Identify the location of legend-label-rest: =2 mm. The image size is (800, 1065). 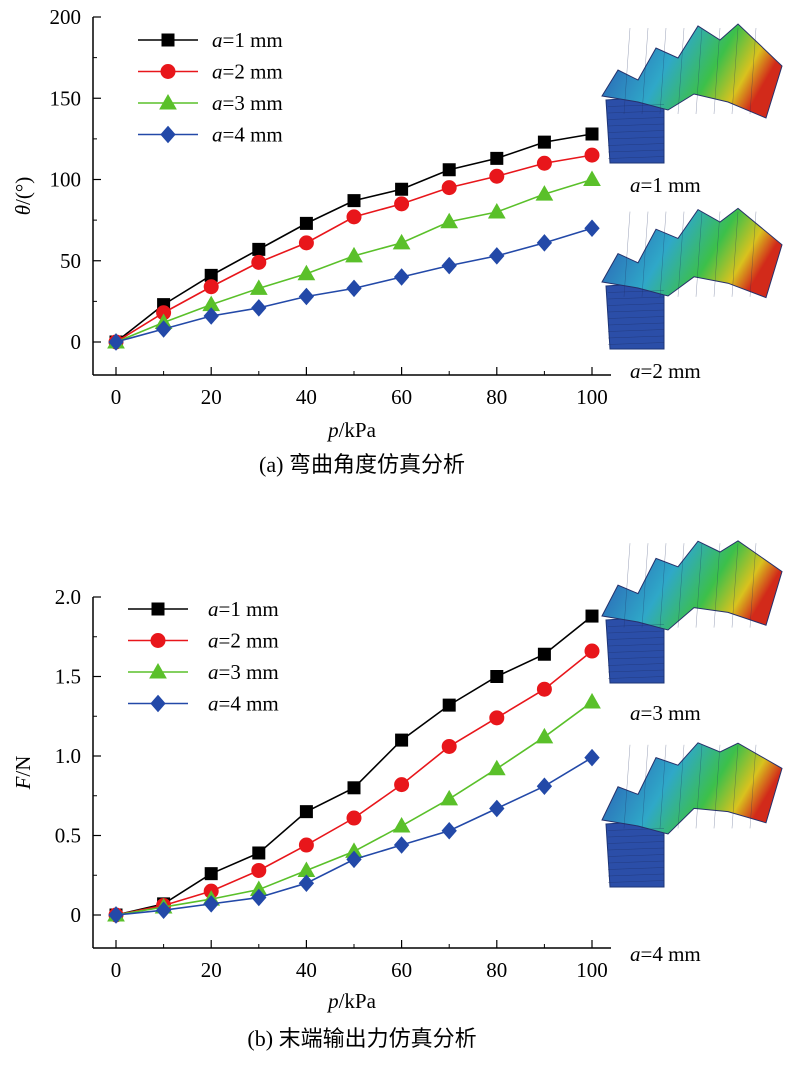
(253, 72).